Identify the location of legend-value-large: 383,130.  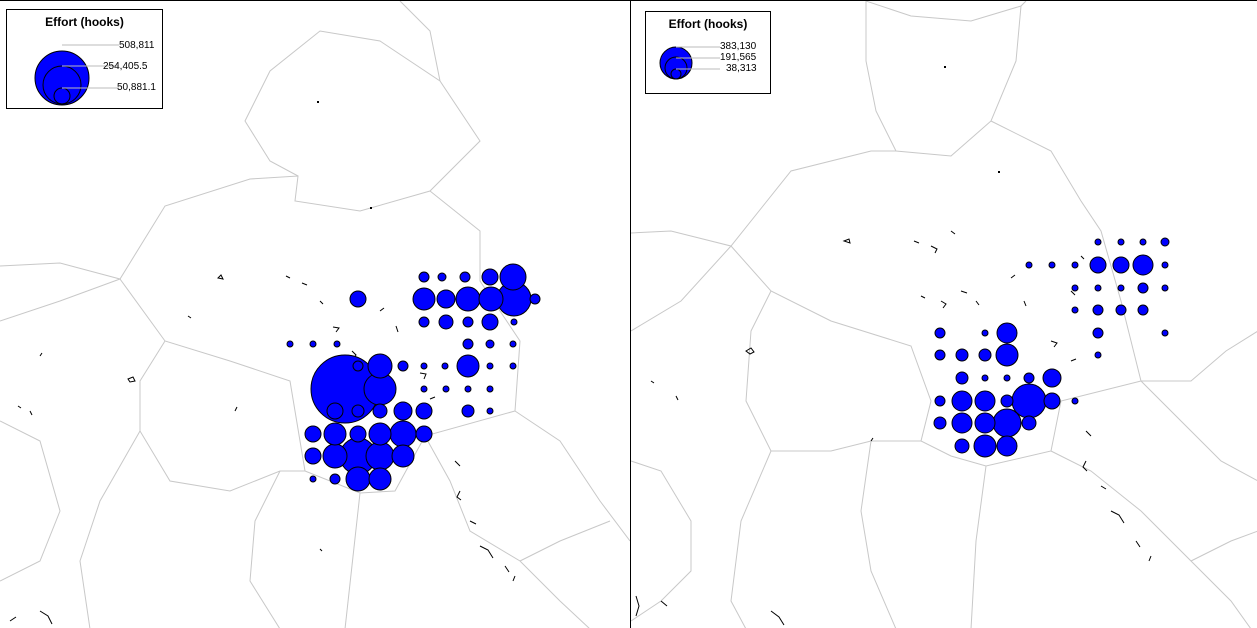
(738, 46).